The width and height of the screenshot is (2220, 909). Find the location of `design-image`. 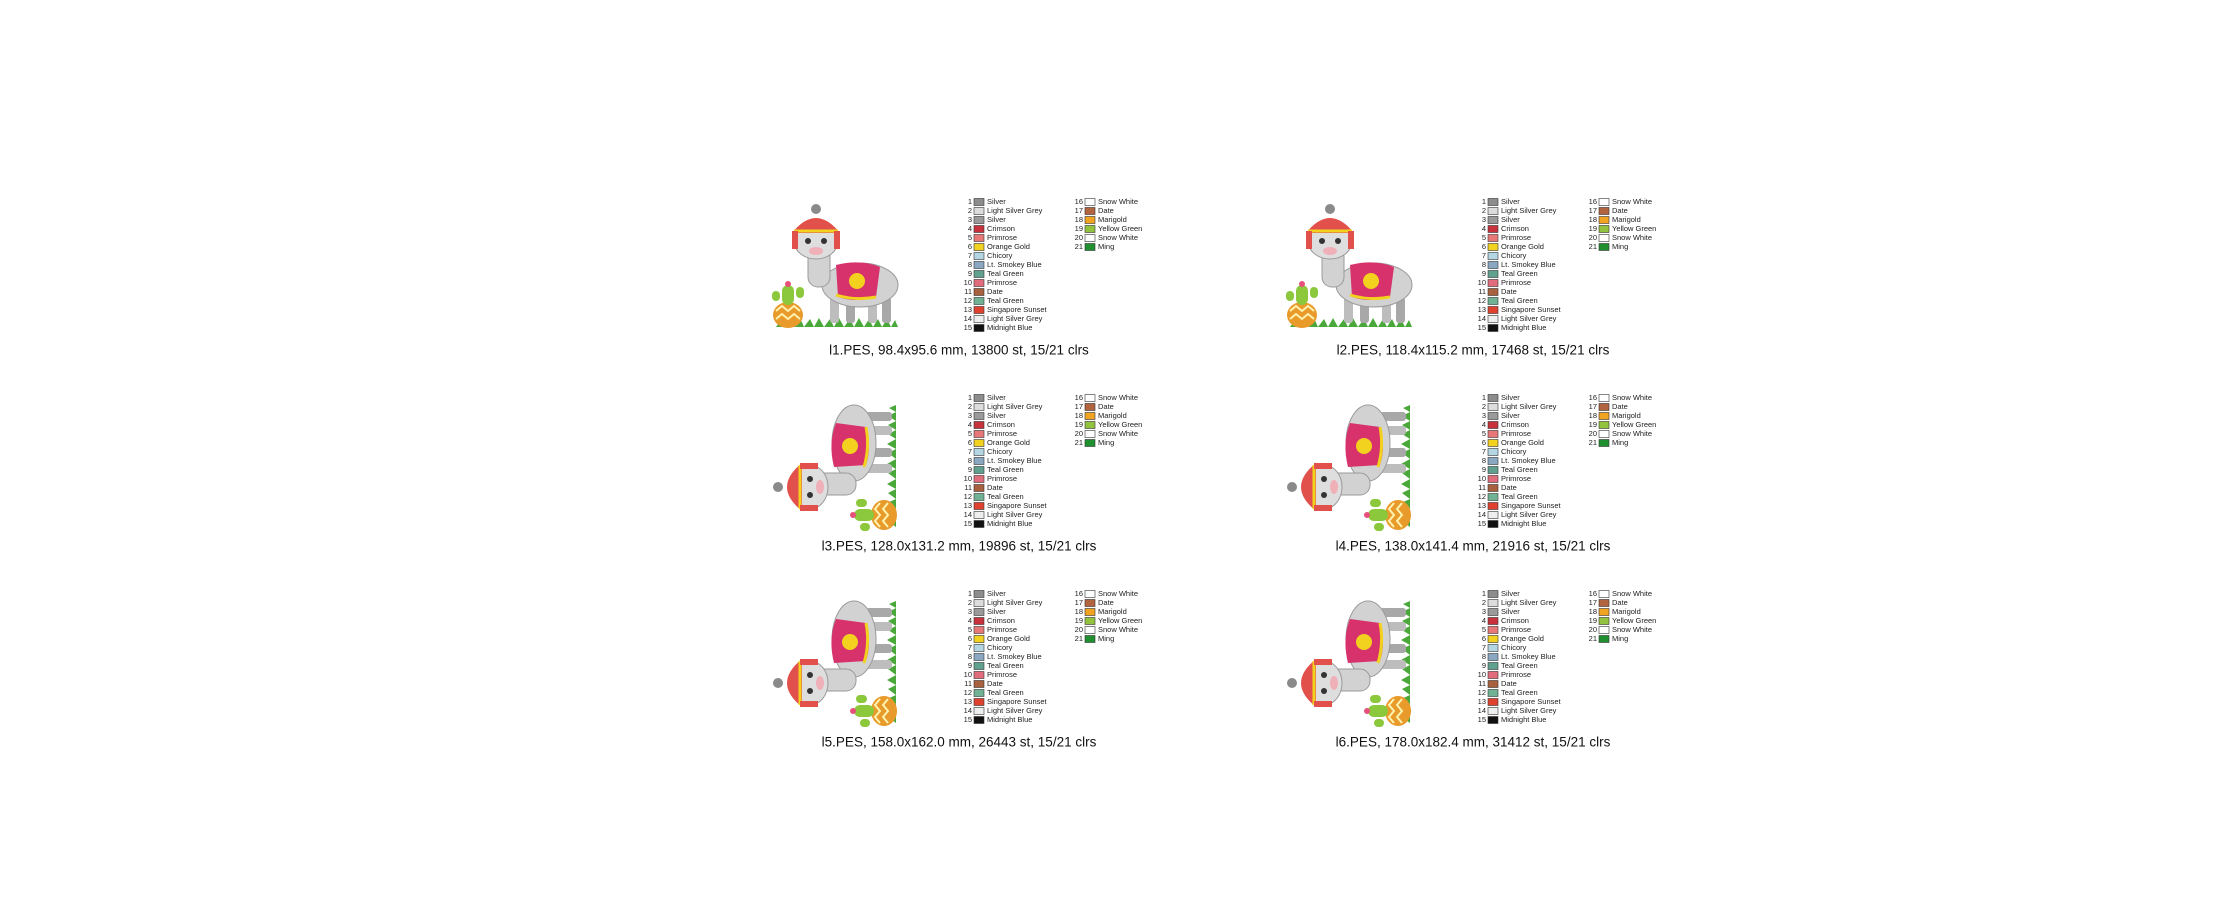

design-image is located at coordinates (835, 468).